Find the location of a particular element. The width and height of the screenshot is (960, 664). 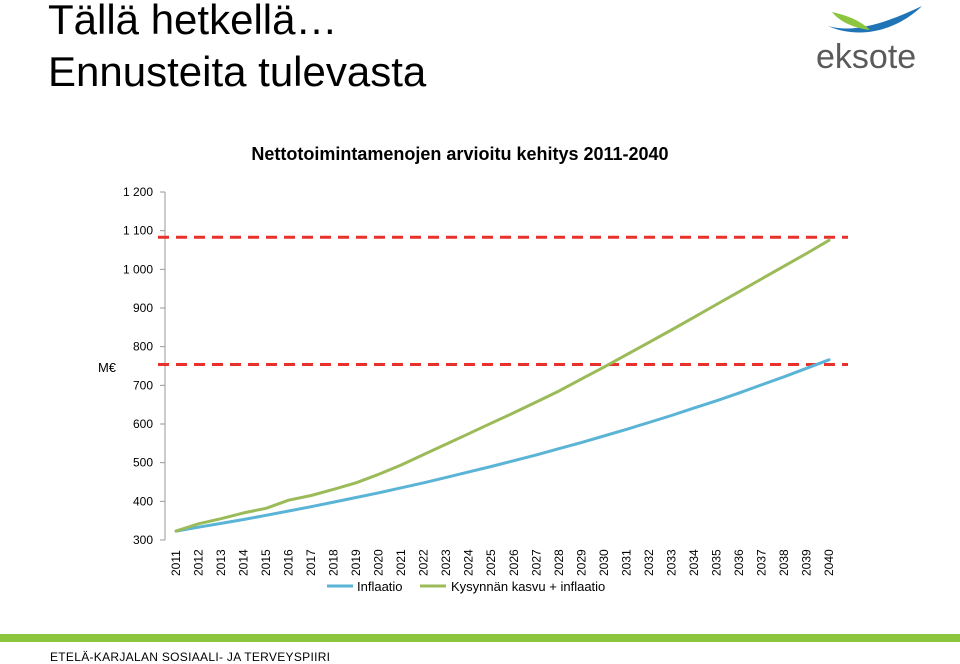

y-tick-label: 900 is located at coordinates (143, 308).